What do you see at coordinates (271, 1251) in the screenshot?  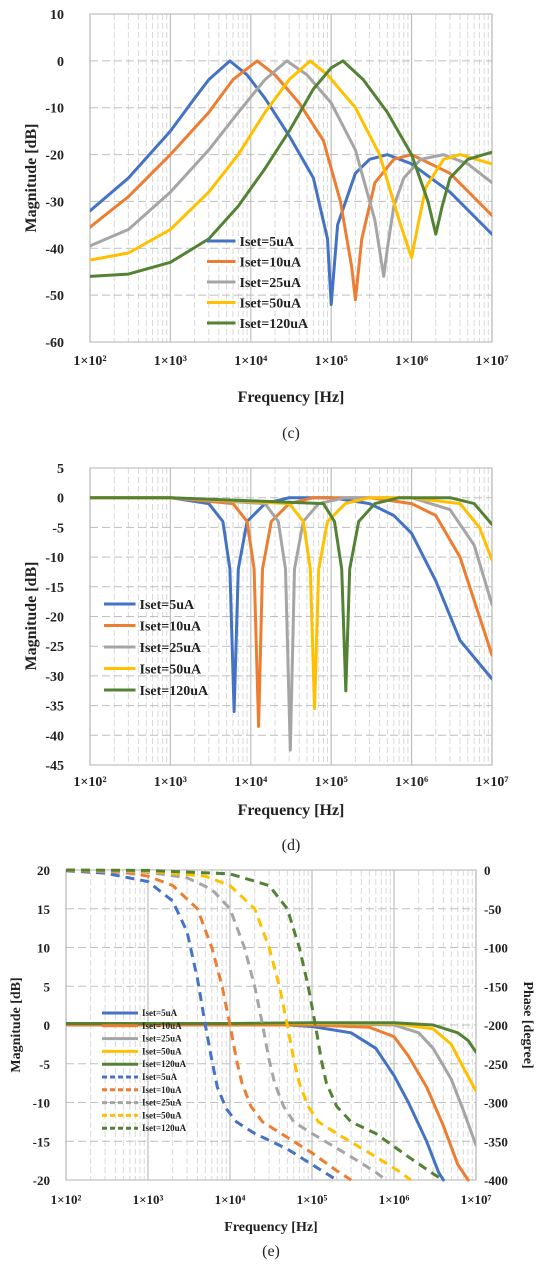 I see `chart-caption: (e)` at bounding box center [271, 1251].